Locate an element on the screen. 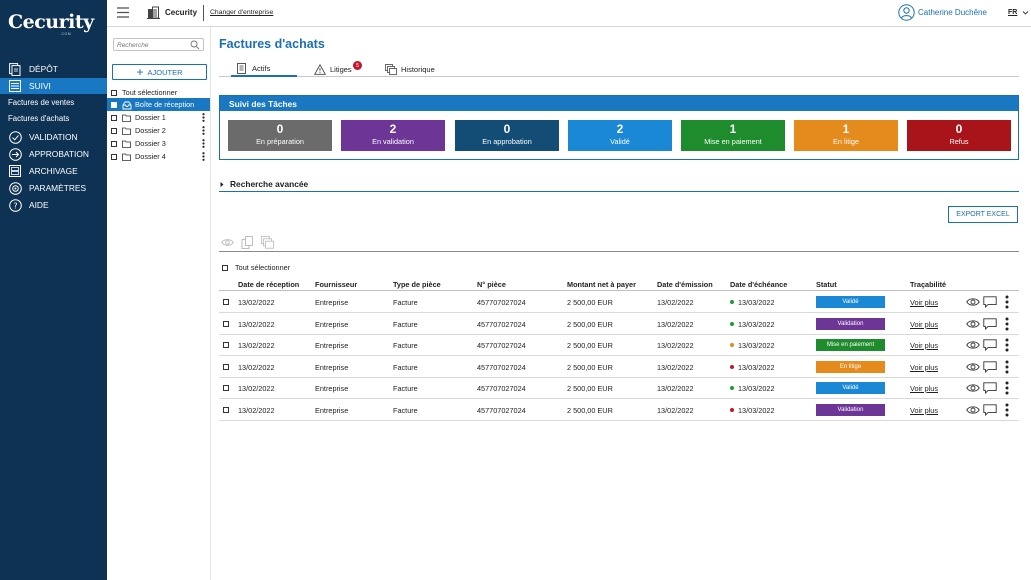 The width and height of the screenshot is (1031, 580). column-header-montant: Montant net à payer is located at coordinates (601, 284).